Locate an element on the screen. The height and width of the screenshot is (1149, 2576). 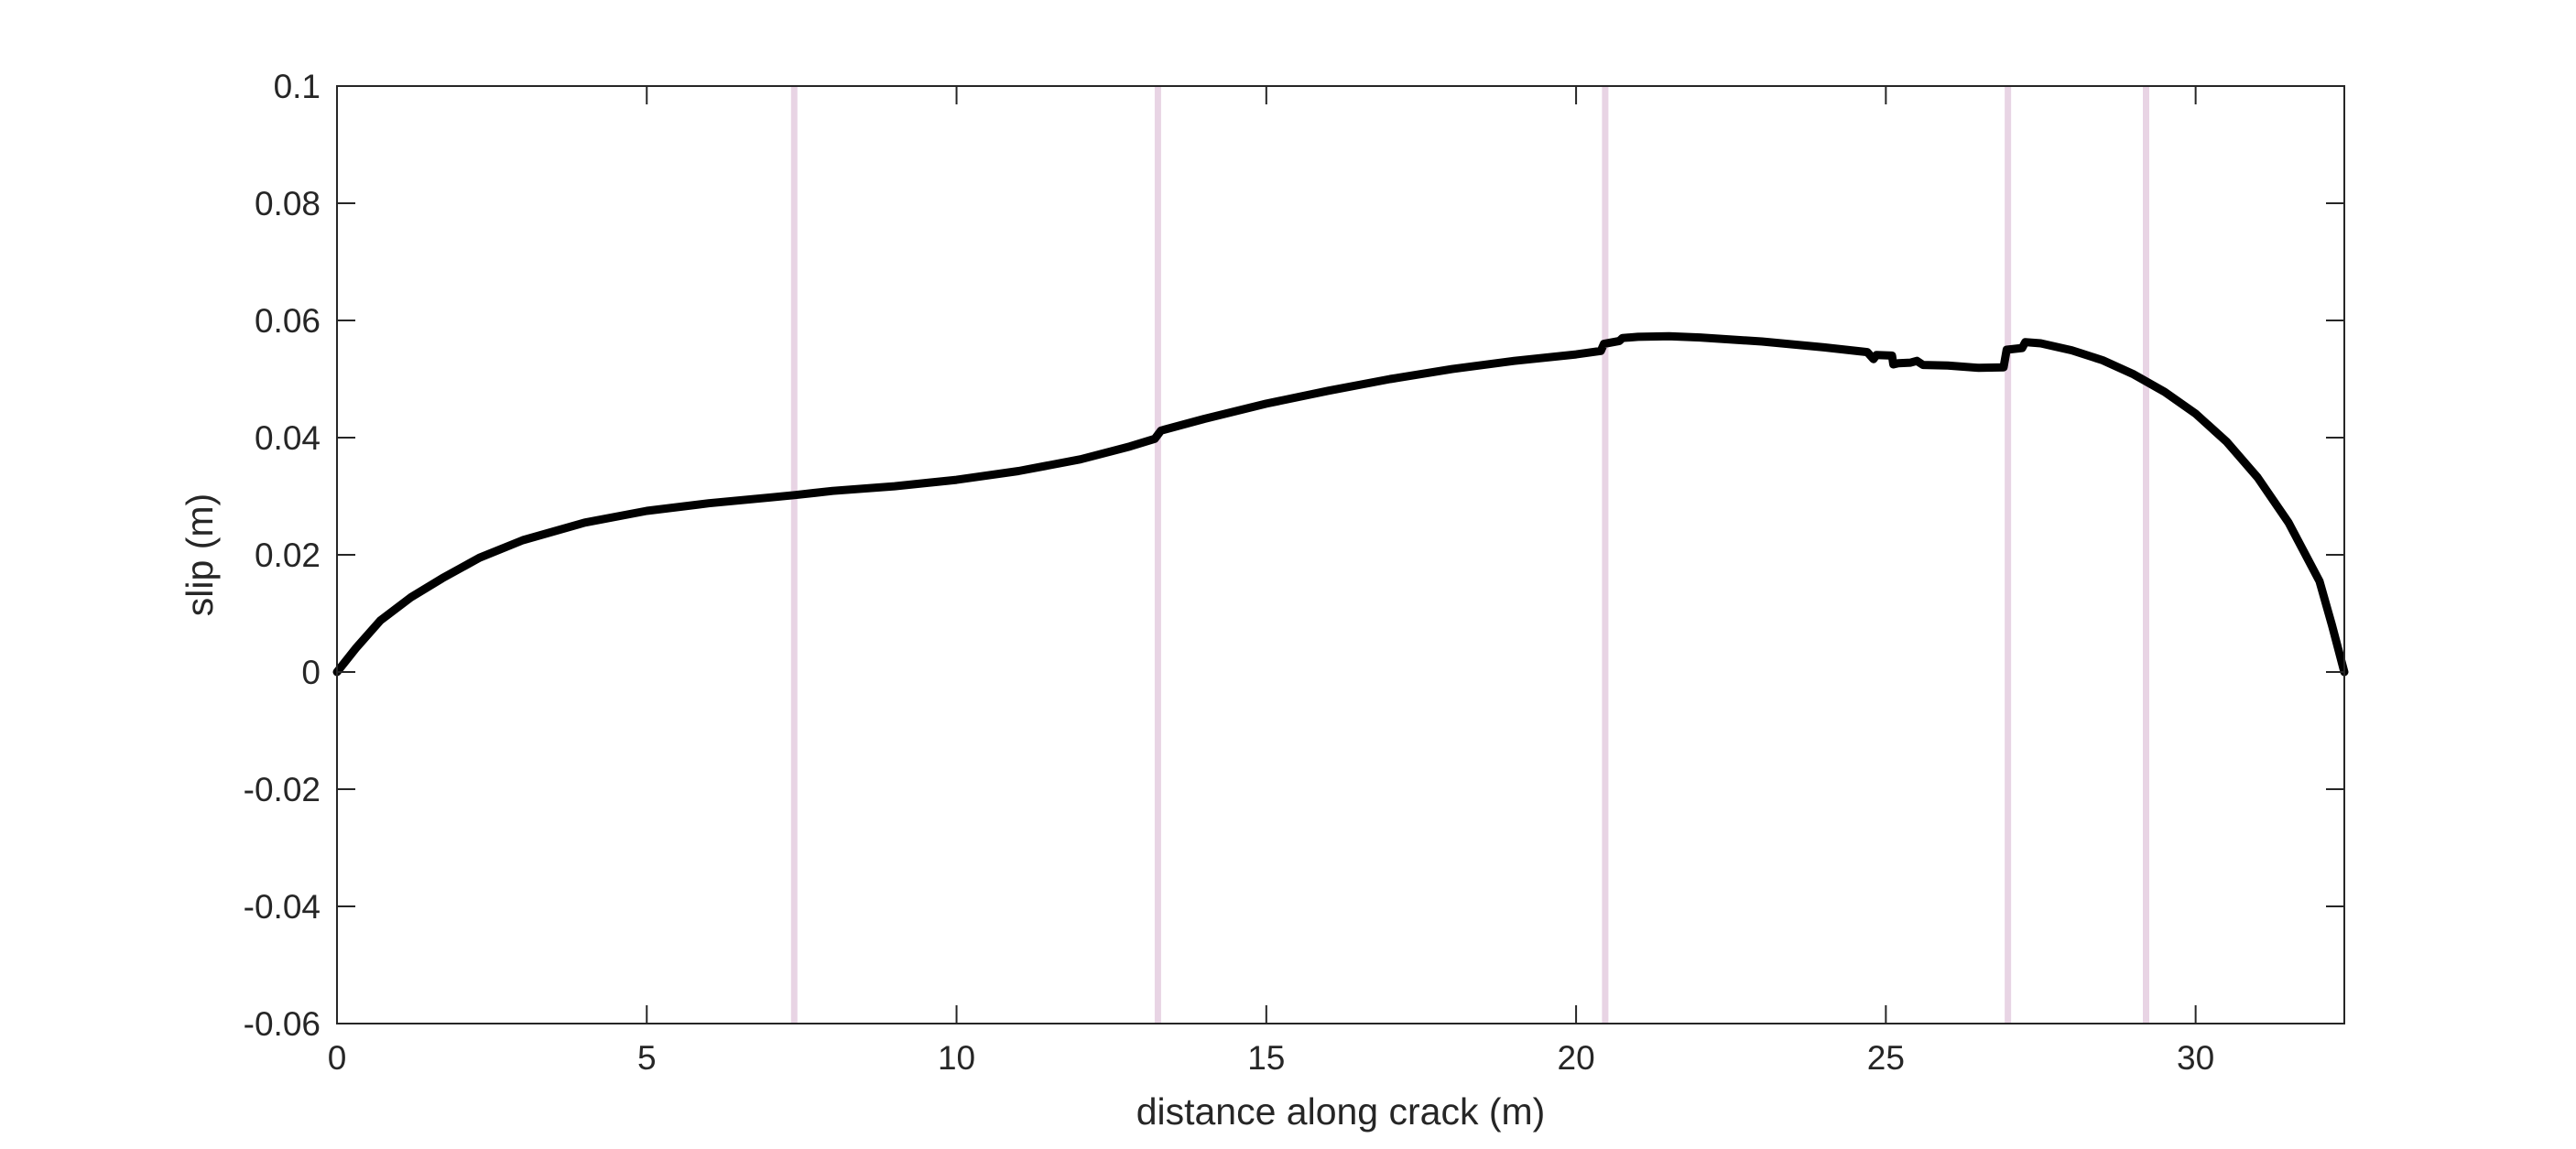
x-tick-label: 0 is located at coordinates (337, 1058).